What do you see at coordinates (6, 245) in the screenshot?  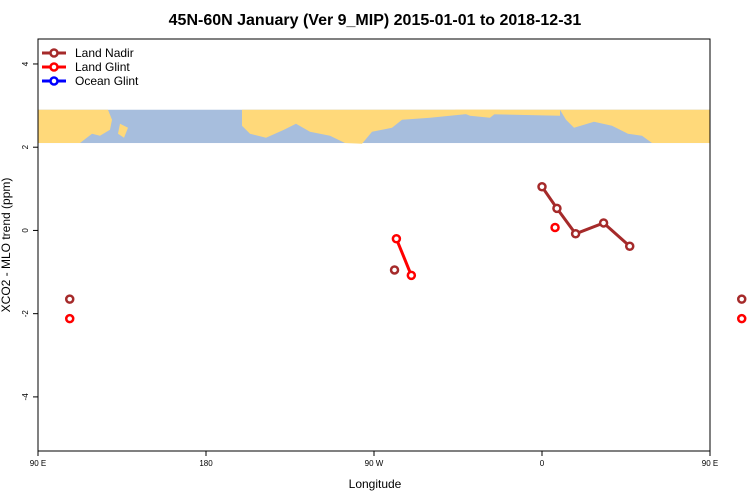 I see `y-axis-label: XCO2 - MLO trend (ppm)` at bounding box center [6, 245].